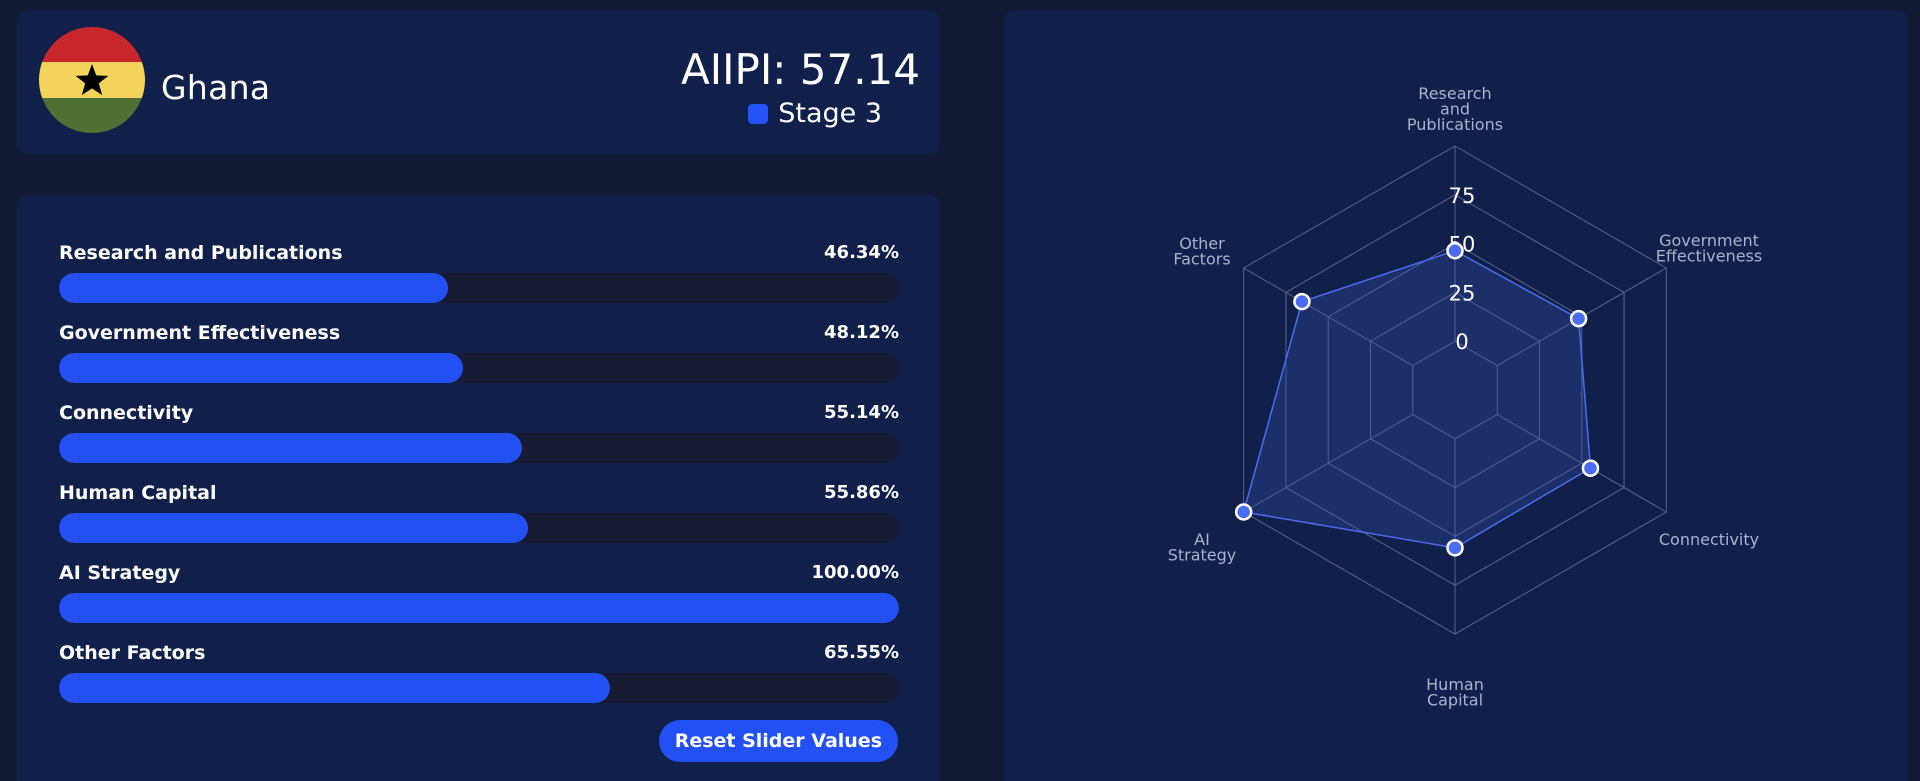 The height and width of the screenshot is (781, 1920). I want to click on slider-value: 55.14%, so click(861, 412).